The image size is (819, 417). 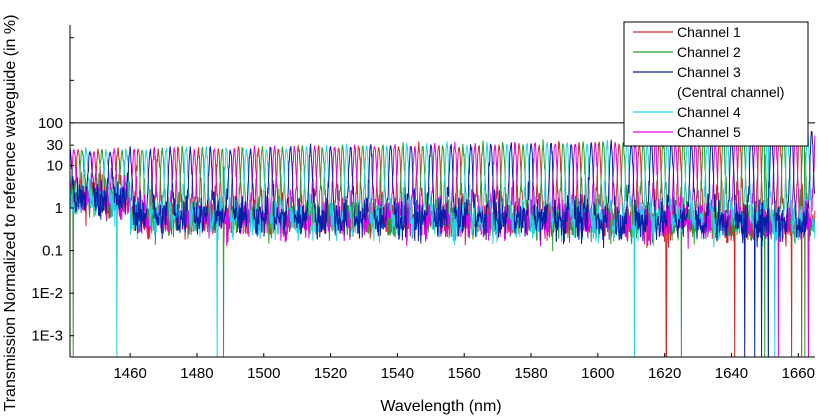 I want to click on y-tick-label: 10, so click(x=54, y=165).